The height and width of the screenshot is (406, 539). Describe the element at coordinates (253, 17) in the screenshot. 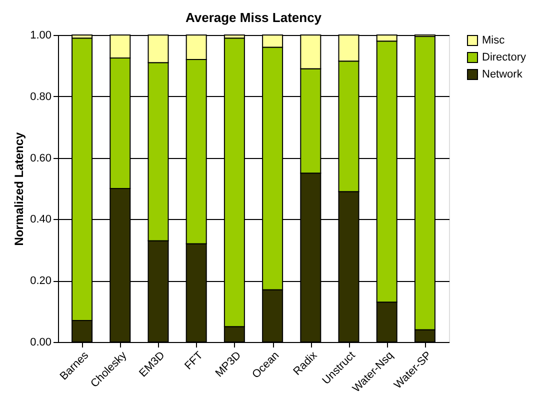

I see `chart-title: Average Miss Latency` at that location.